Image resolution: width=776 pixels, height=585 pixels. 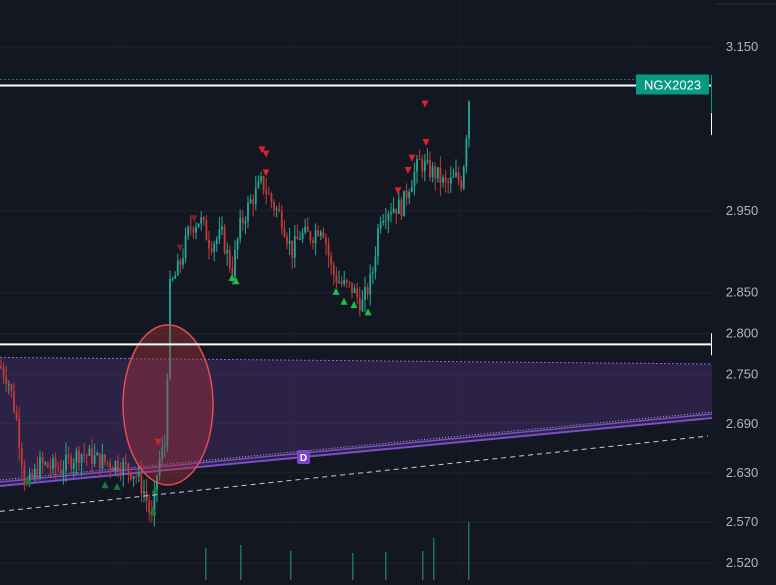 I want to click on symbol-label-bg, so click(x=672, y=84).